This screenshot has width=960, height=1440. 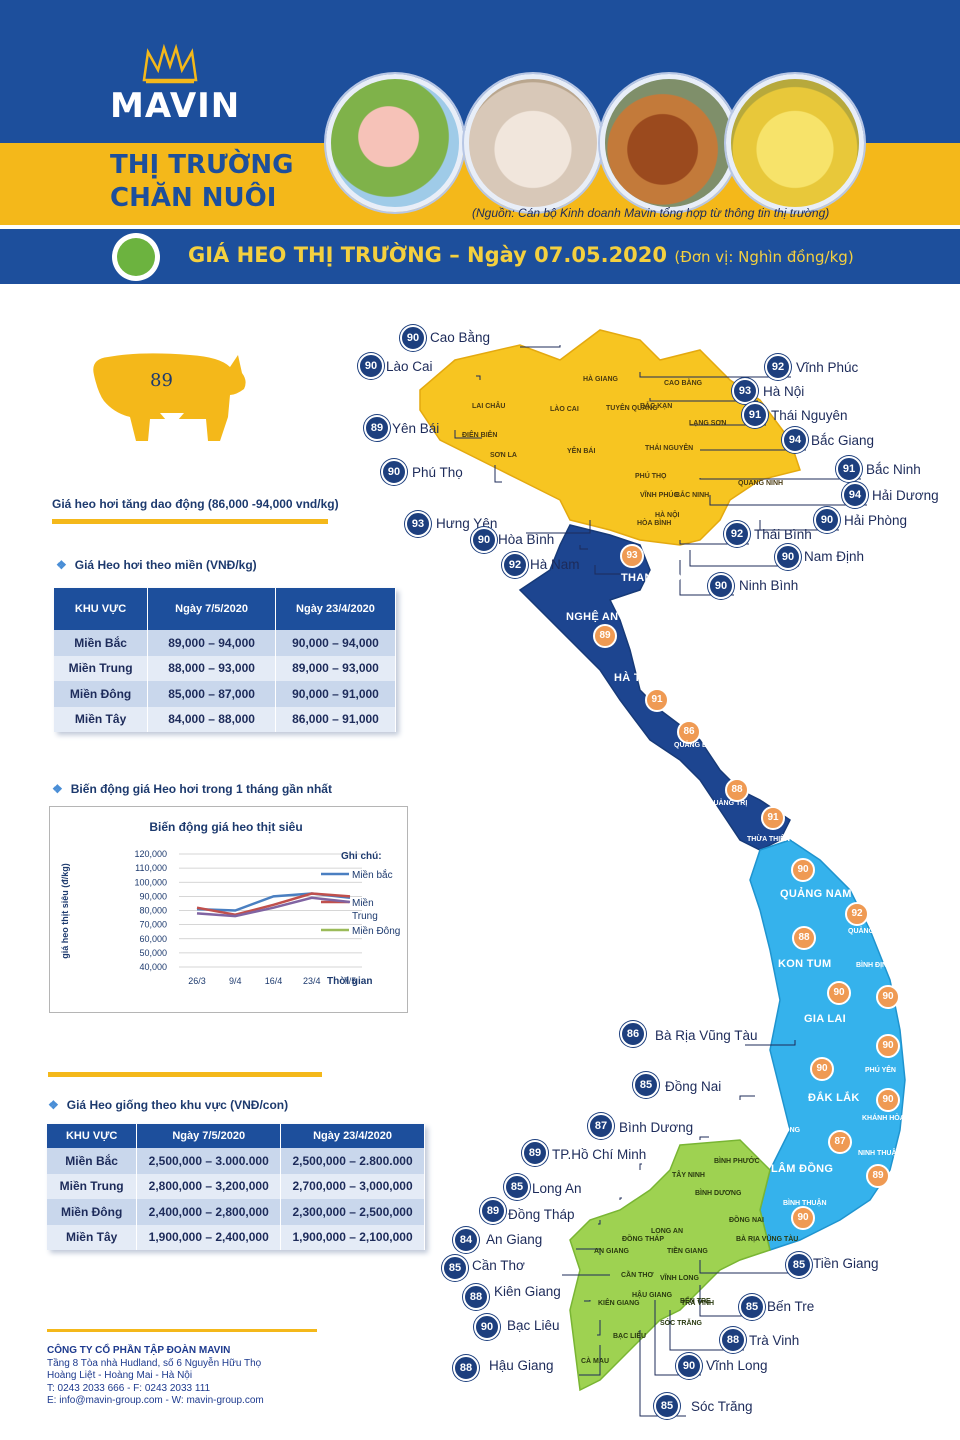 What do you see at coordinates (564, 409) in the screenshot?
I see `map-province-label: LÀO CAI` at bounding box center [564, 409].